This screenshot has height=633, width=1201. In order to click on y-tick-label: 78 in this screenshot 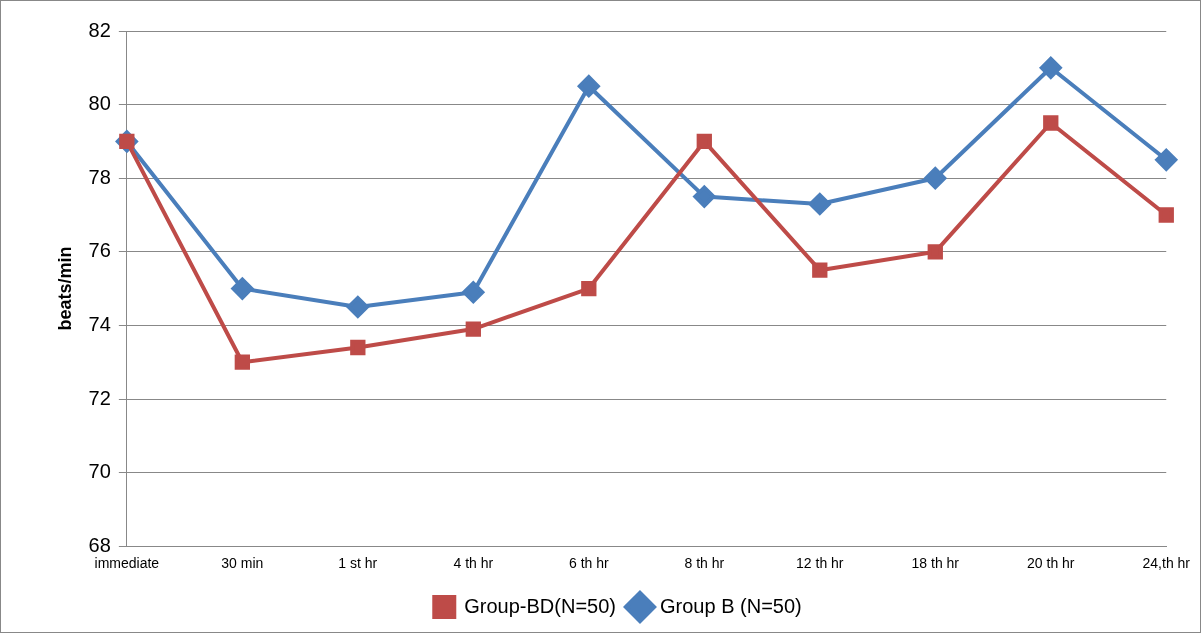, I will do `click(99, 176)`.